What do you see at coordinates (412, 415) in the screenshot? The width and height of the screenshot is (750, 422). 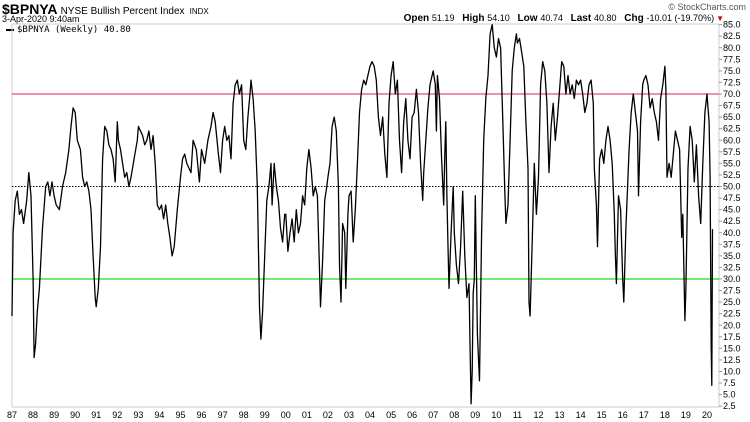 I see `x-tick-label: 06` at bounding box center [412, 415].